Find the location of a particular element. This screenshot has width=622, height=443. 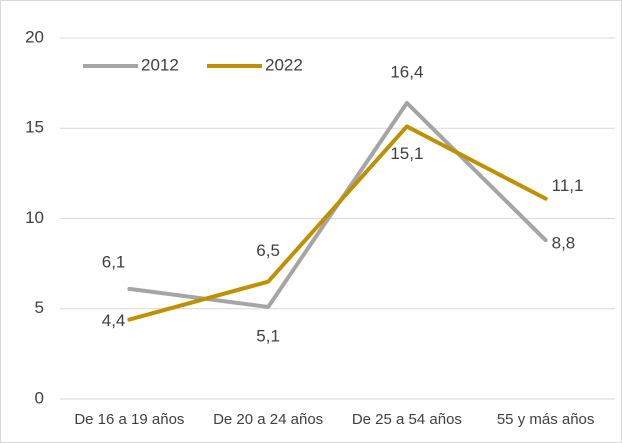

y-tick-label: 15 is located at coordinates (34, 127).